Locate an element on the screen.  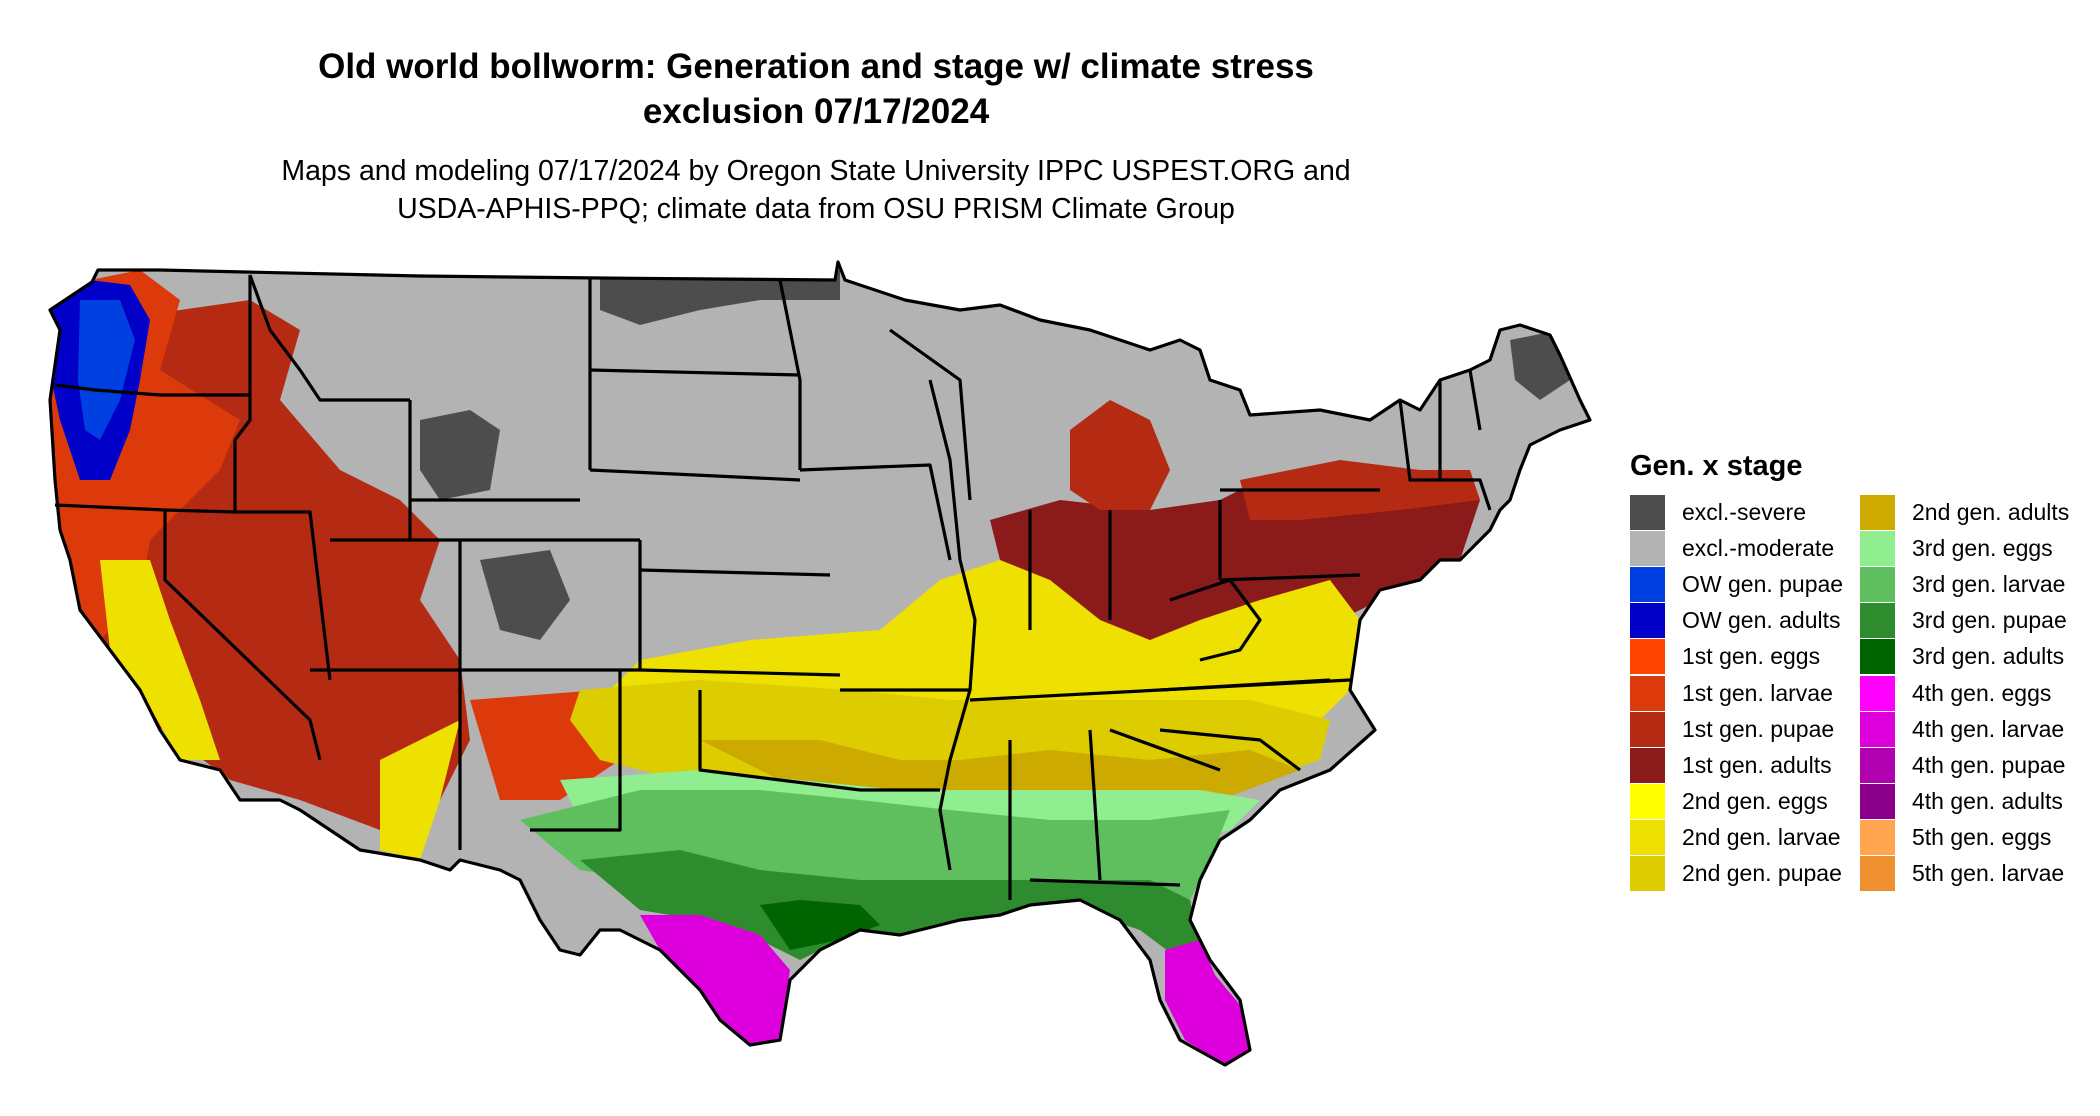
legend-item: 4th gen. eggs is located at coordinates (1964, 693).